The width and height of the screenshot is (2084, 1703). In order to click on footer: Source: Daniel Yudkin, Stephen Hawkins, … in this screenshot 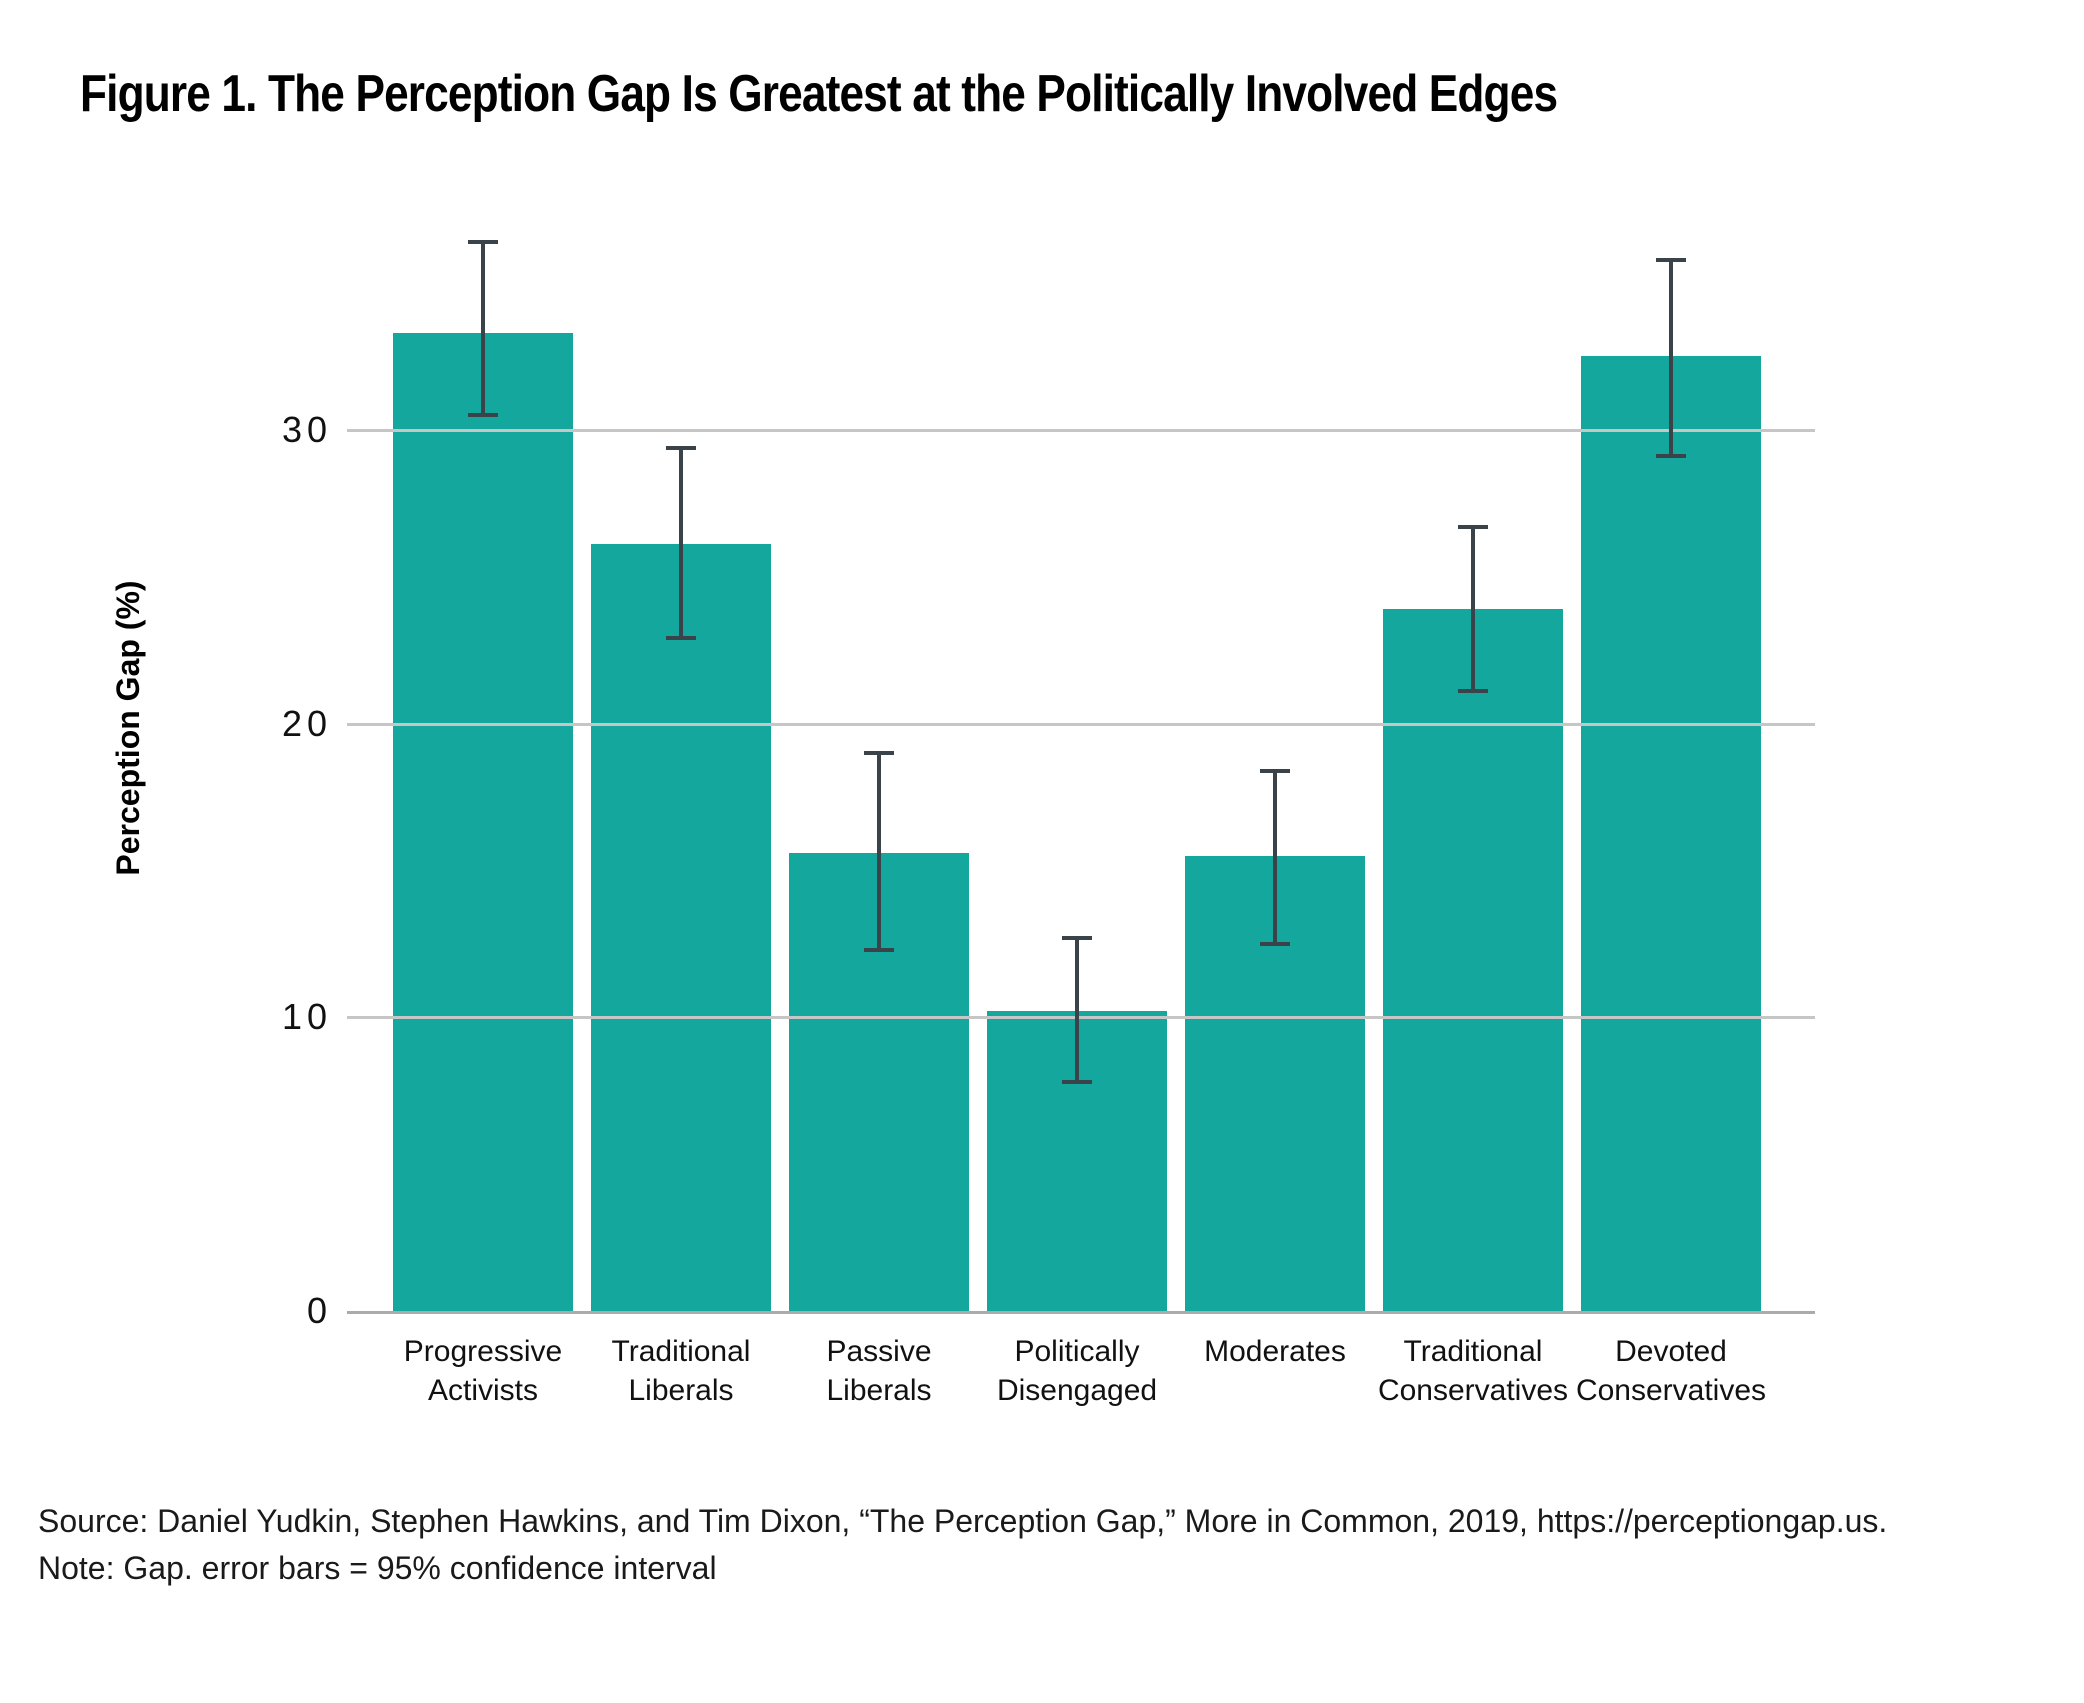, I will do `click(962, 1545)`.